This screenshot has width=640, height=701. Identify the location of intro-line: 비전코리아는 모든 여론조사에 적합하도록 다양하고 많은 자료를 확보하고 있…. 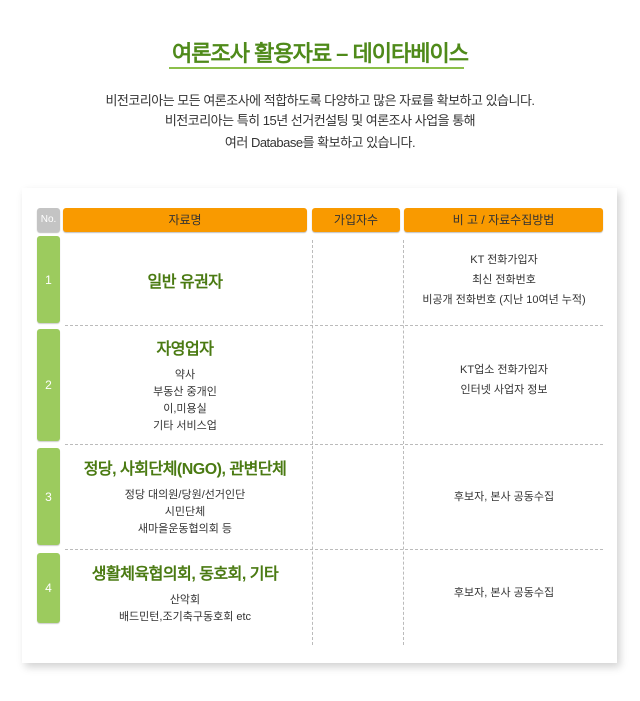
(320, 100).